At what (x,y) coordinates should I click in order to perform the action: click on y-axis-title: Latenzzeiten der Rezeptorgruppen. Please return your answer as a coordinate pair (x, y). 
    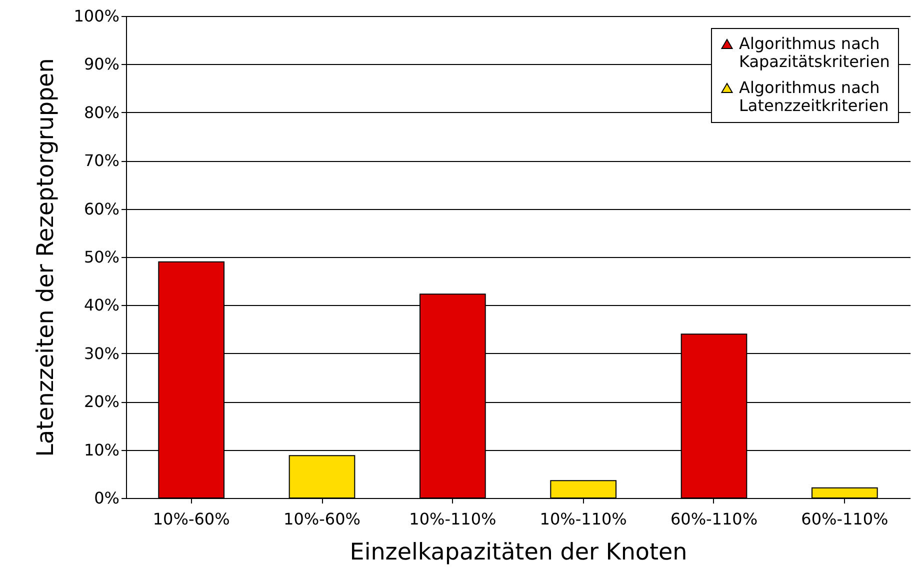
    Looking at the image, I should click on (45, 257).